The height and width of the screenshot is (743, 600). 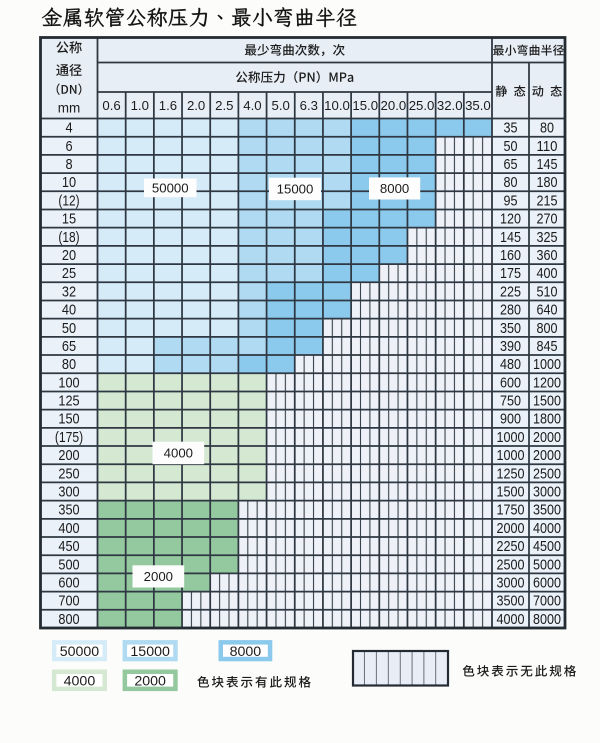 What do you see at coordinates (68, 565) in the screenshot?
I see `svg-text: 500` at bounding box center [68, 565].